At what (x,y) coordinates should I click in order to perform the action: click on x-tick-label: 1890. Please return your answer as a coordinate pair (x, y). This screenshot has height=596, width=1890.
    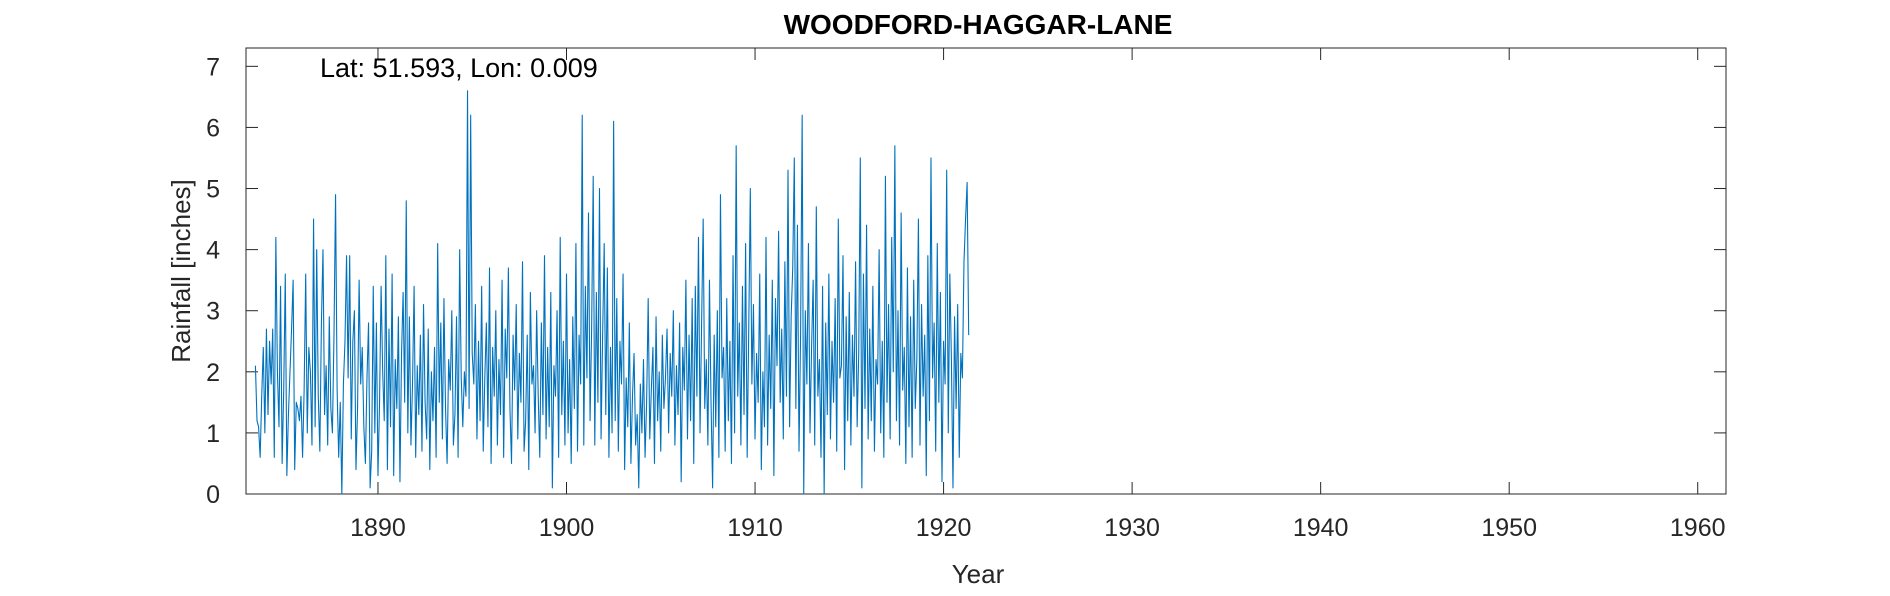
    Looking at the image, I should click on (378, 528).